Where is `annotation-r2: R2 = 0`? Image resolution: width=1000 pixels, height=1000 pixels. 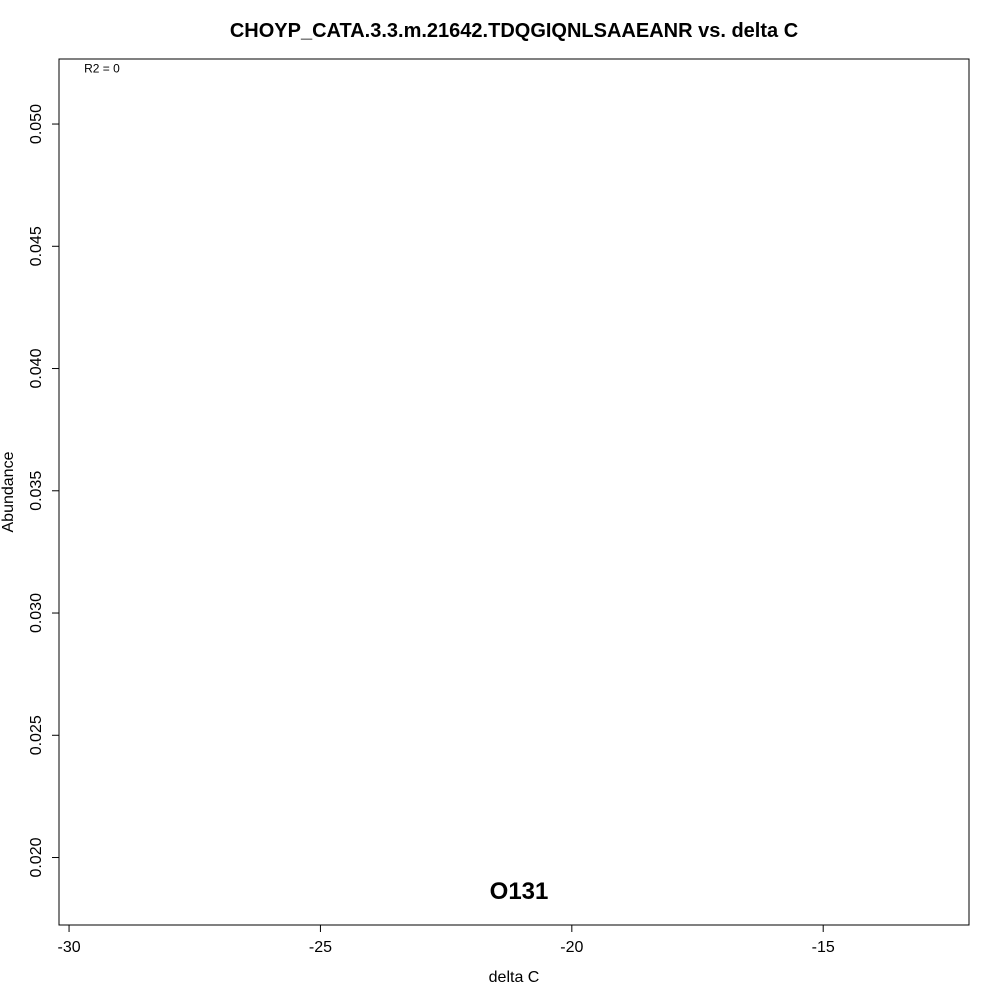 annotation-r2: R2 = 0 is located at coordinates (102, 69).